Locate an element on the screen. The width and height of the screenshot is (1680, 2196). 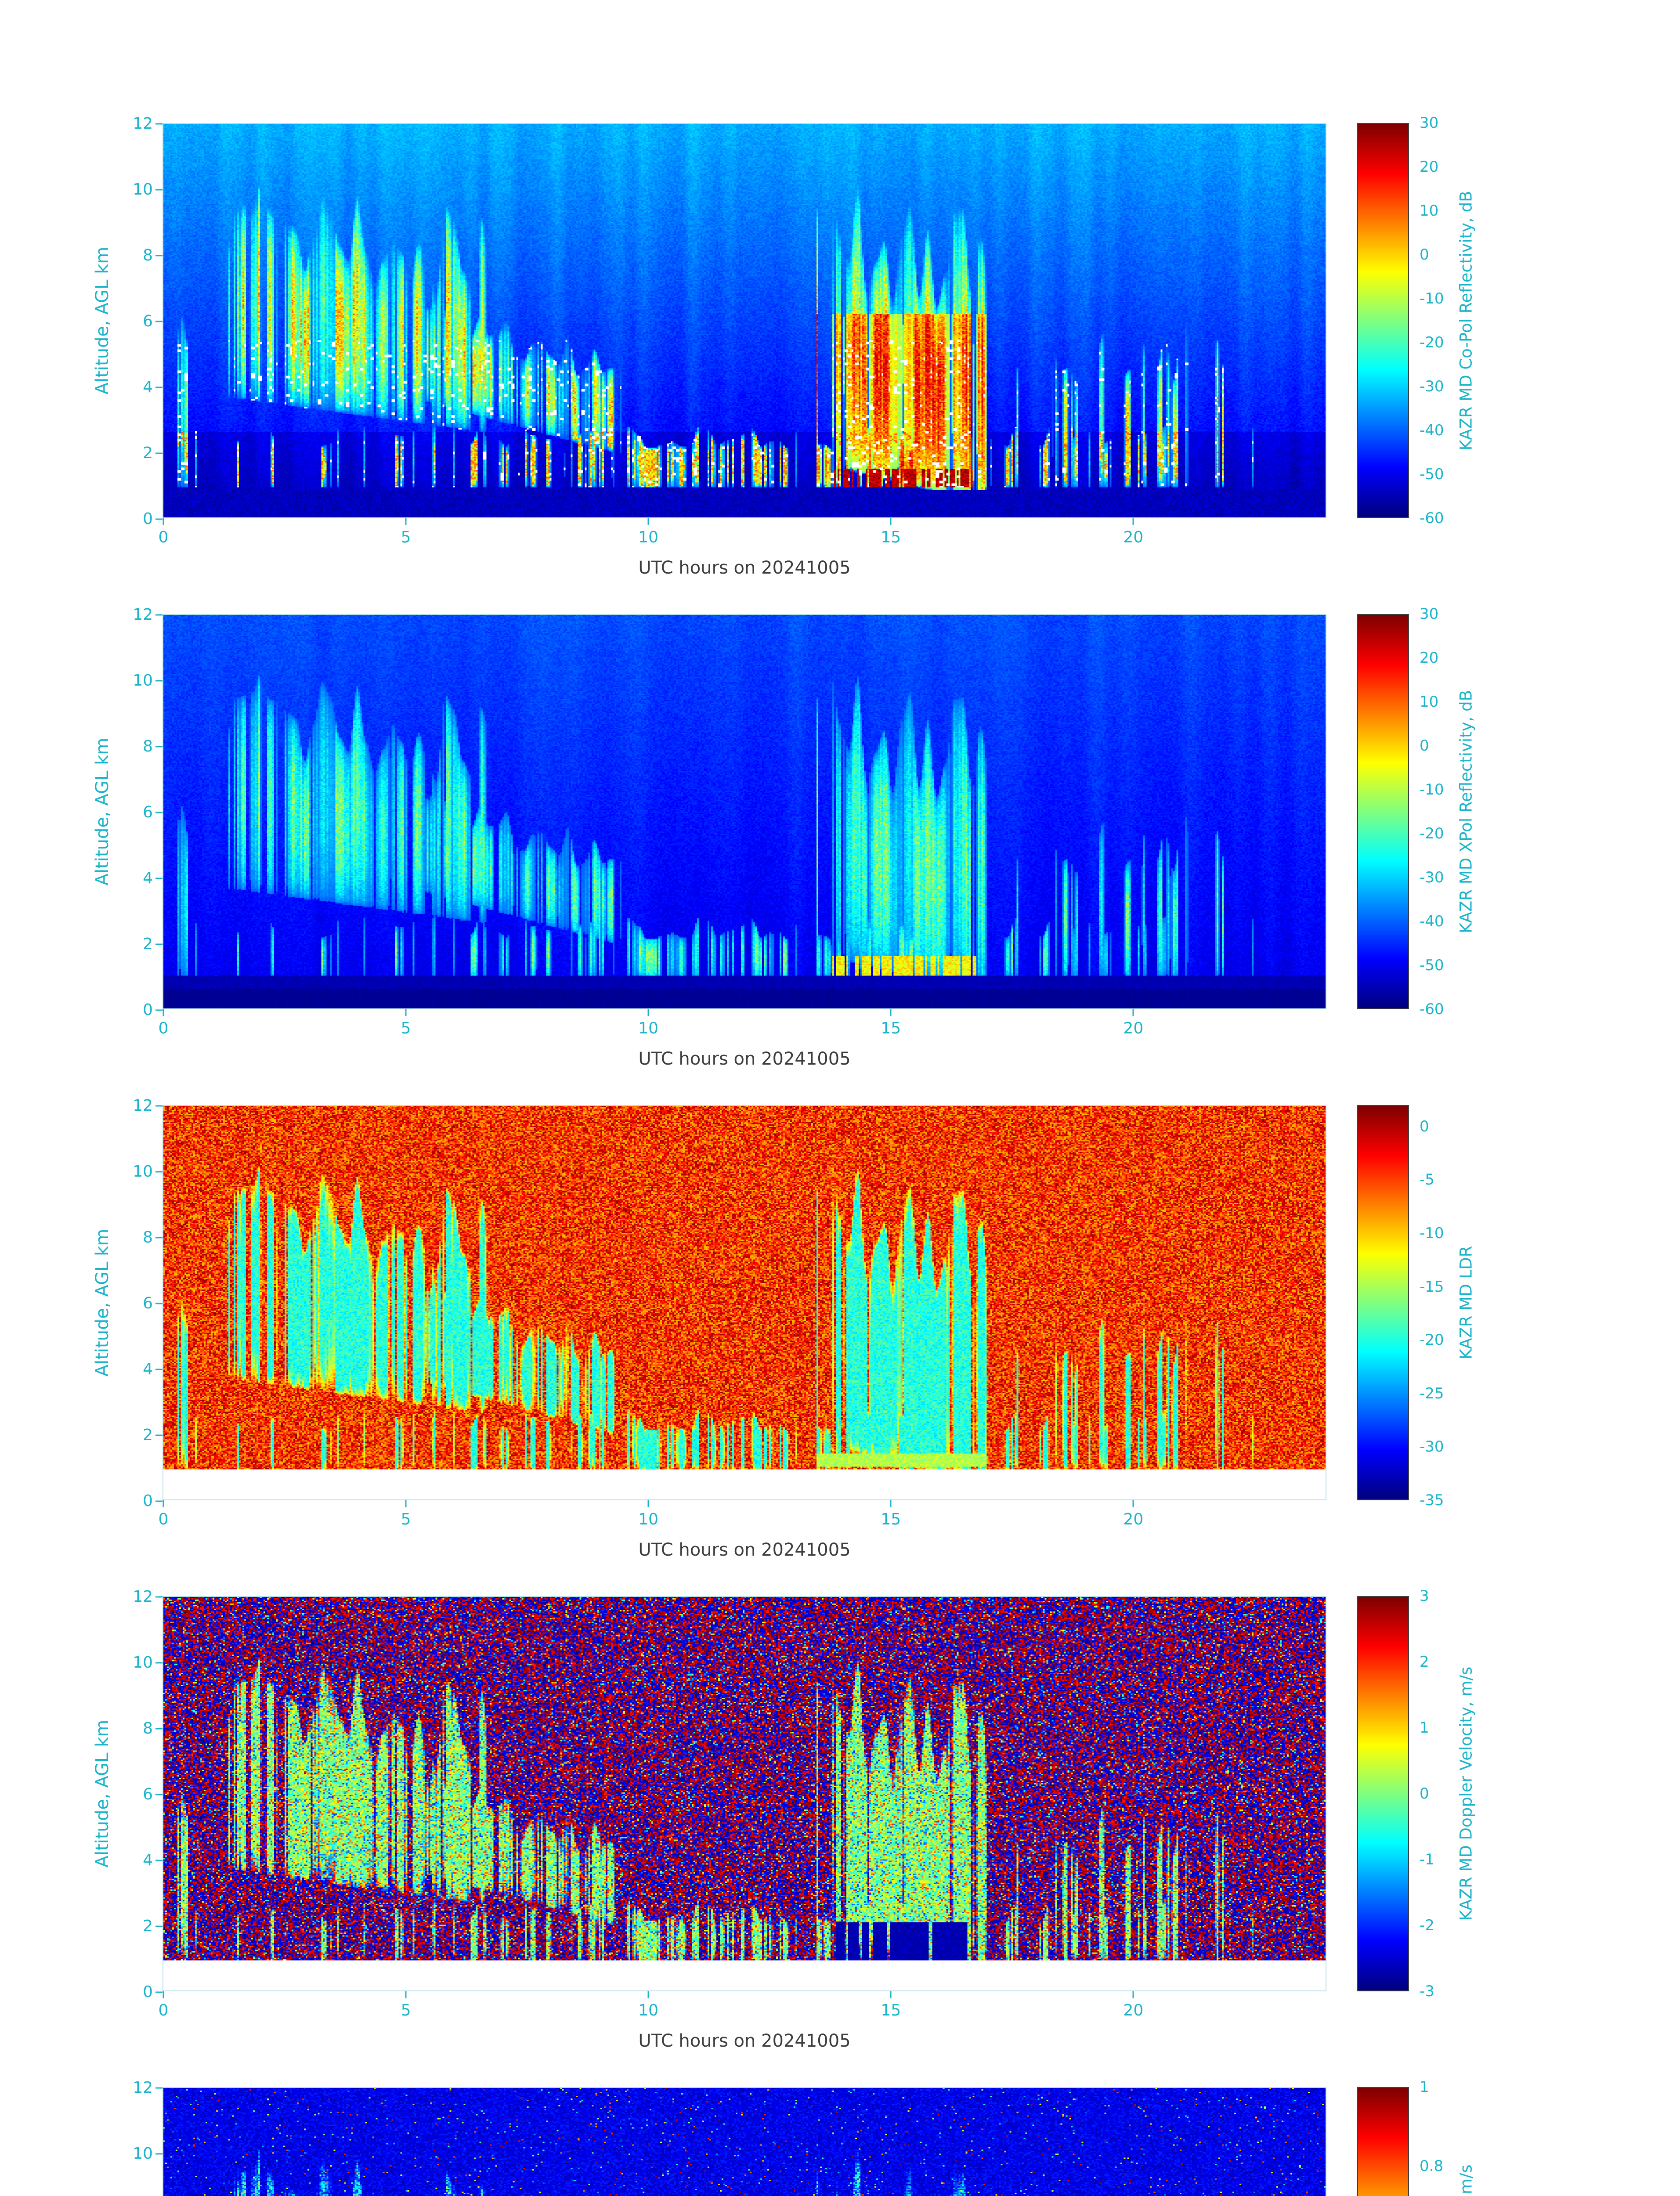
colorbar-tick-label: 1 is located at coordinates (1424, 1728).